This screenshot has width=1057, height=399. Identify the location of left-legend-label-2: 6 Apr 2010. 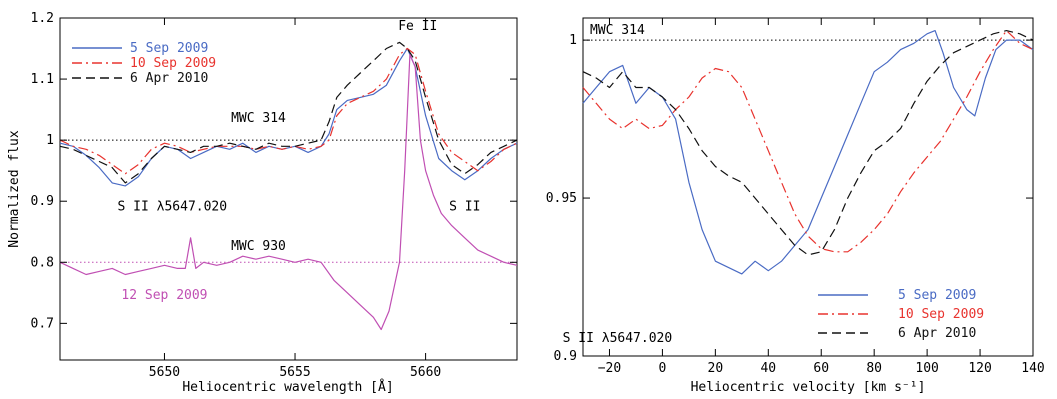
(169, 78).